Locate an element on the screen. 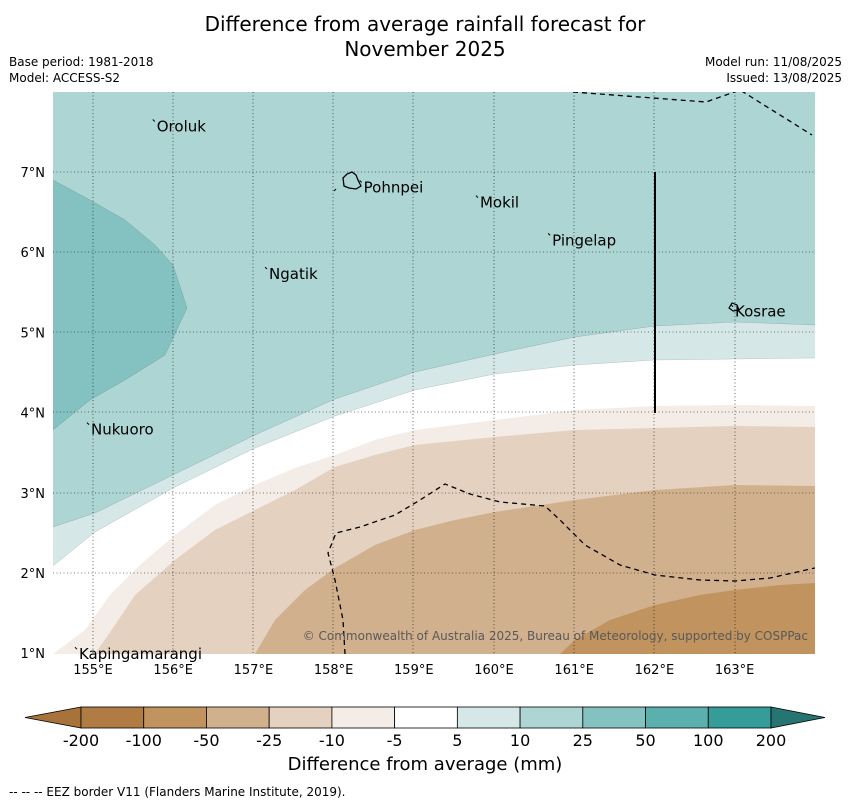 The image size is (850, 804). colorbar-extend-low is located at coordinates (53, 717).